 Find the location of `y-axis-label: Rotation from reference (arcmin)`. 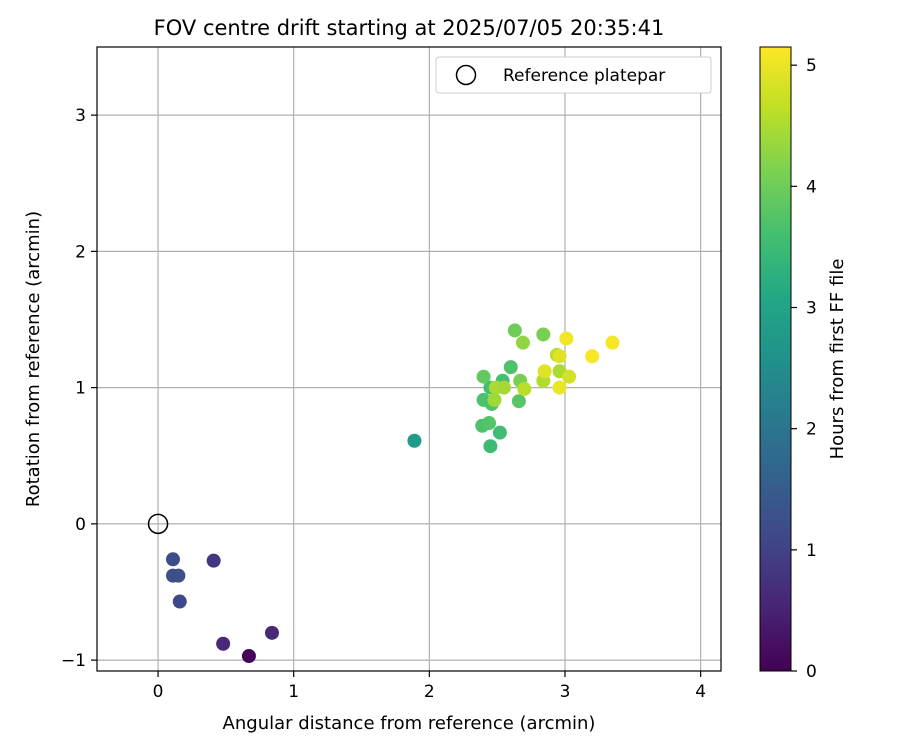

y-axis-label: Rotation from reference (arcmin) is located at coordinates (33, 359).